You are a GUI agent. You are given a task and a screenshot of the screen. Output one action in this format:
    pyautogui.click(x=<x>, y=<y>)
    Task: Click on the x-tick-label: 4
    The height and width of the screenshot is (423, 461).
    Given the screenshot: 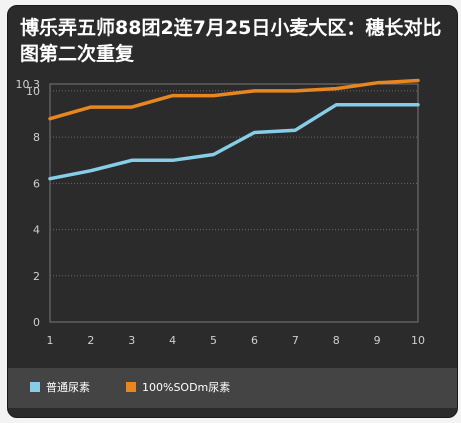 What is the action you would take?
    pyautogui.click(x=172, y=340)
    